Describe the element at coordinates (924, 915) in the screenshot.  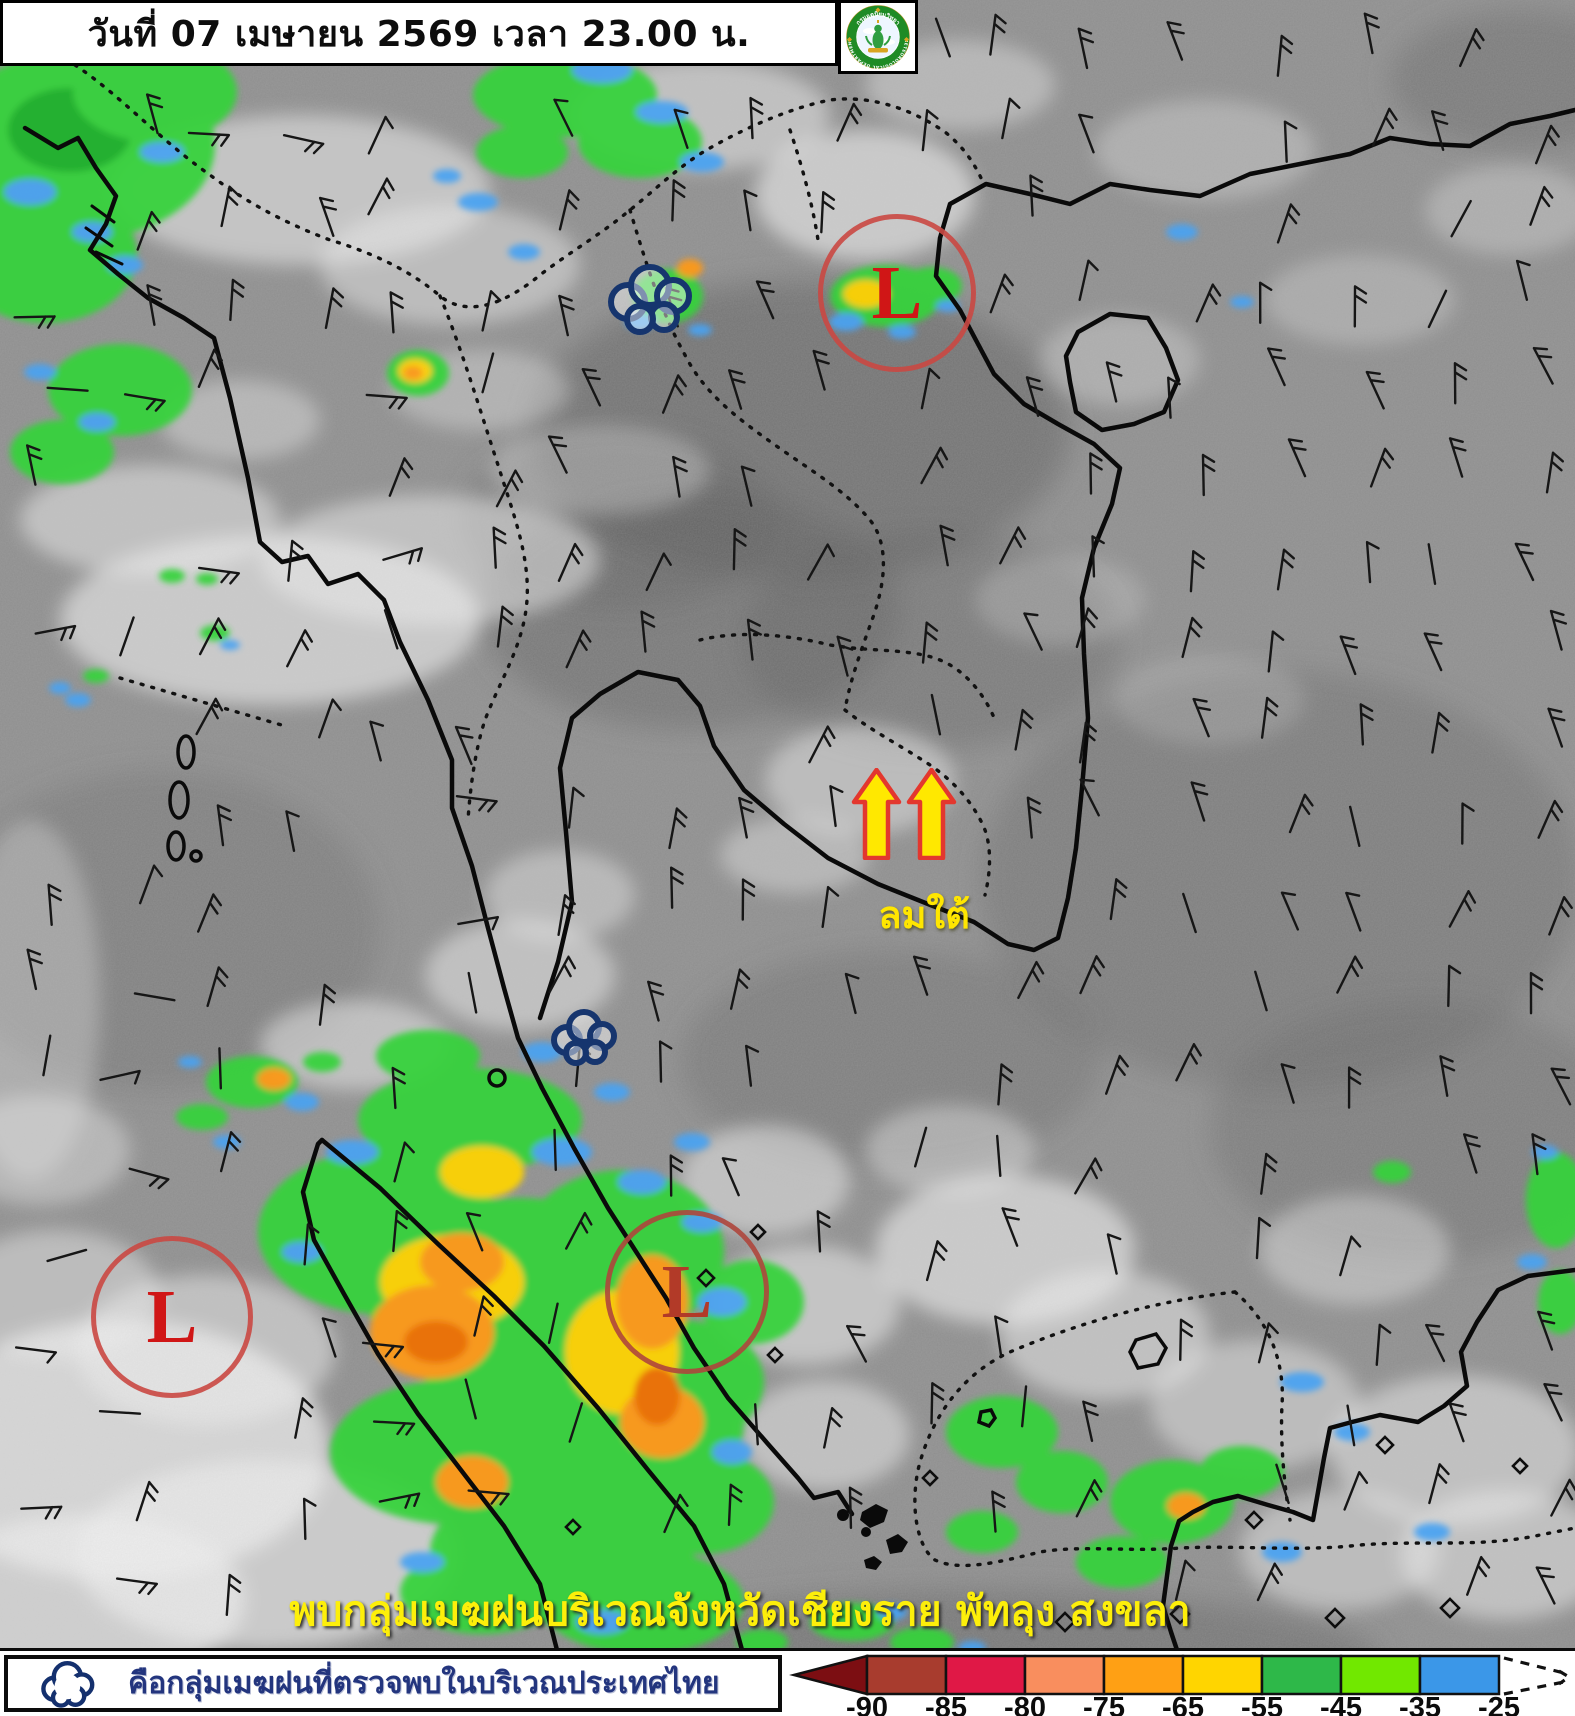
I see `south-wind-label: ลมใต้` at that location.